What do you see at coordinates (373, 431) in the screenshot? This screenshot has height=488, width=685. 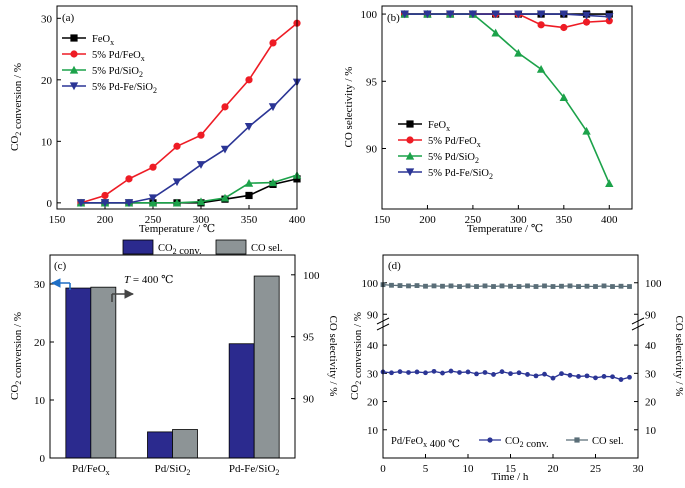 I see `y-tick-label: 10` at bounding box center [373, 431].